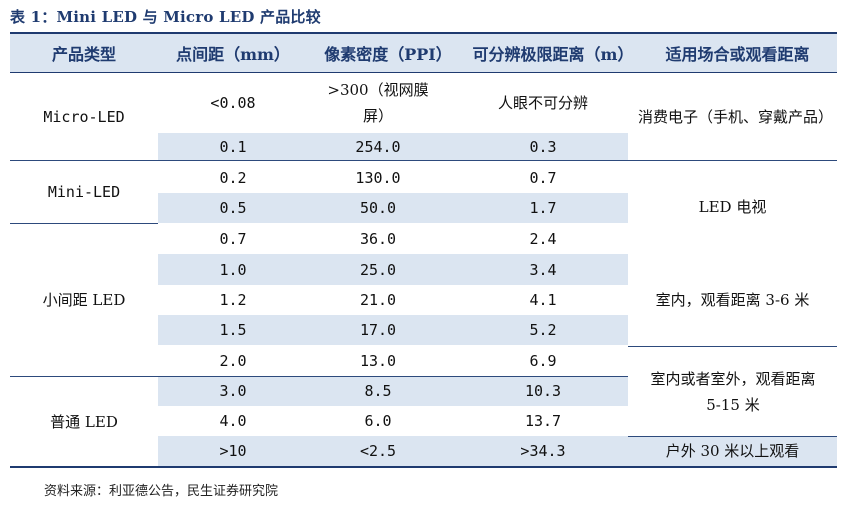 The height and width of the screenshot is (507, 847). What do you see at coordinates (542, 103) in the screenshot?
I see `distance-cell: 人眼不可分辨` at bounding box center [542, 103].